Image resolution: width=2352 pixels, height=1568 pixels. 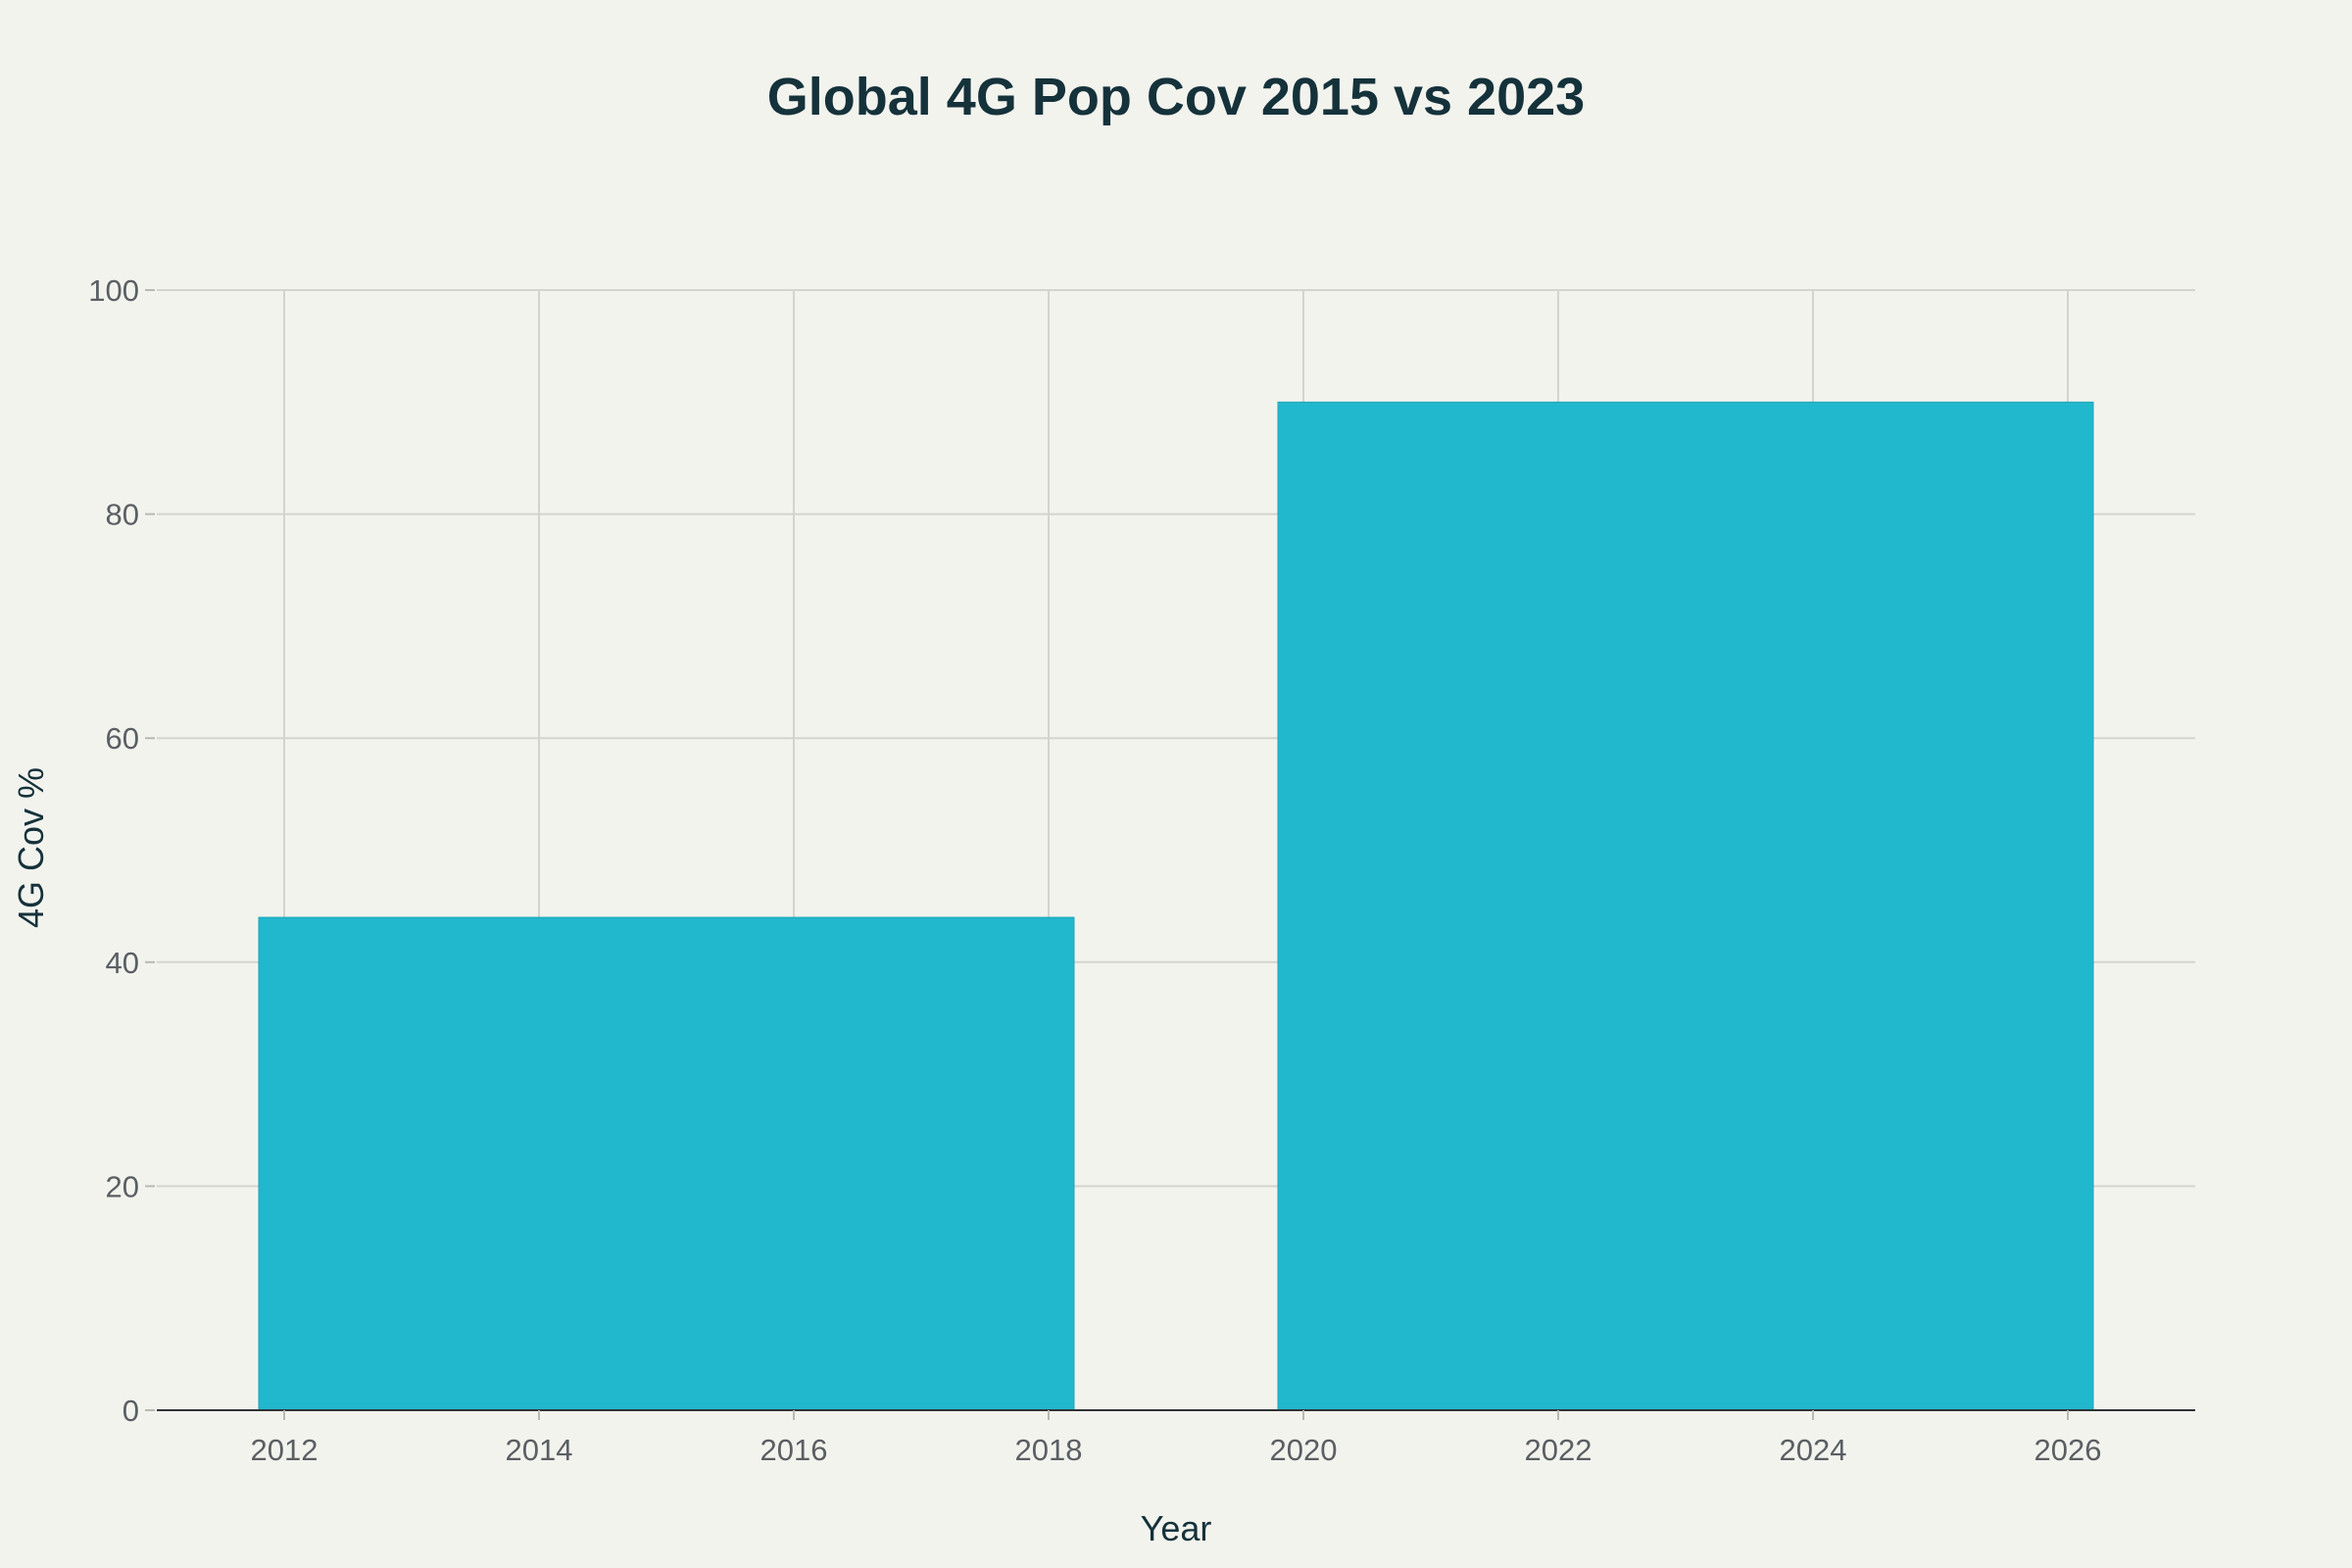 I want to click on y-tick-label: 80, so click(x=122, y=515).